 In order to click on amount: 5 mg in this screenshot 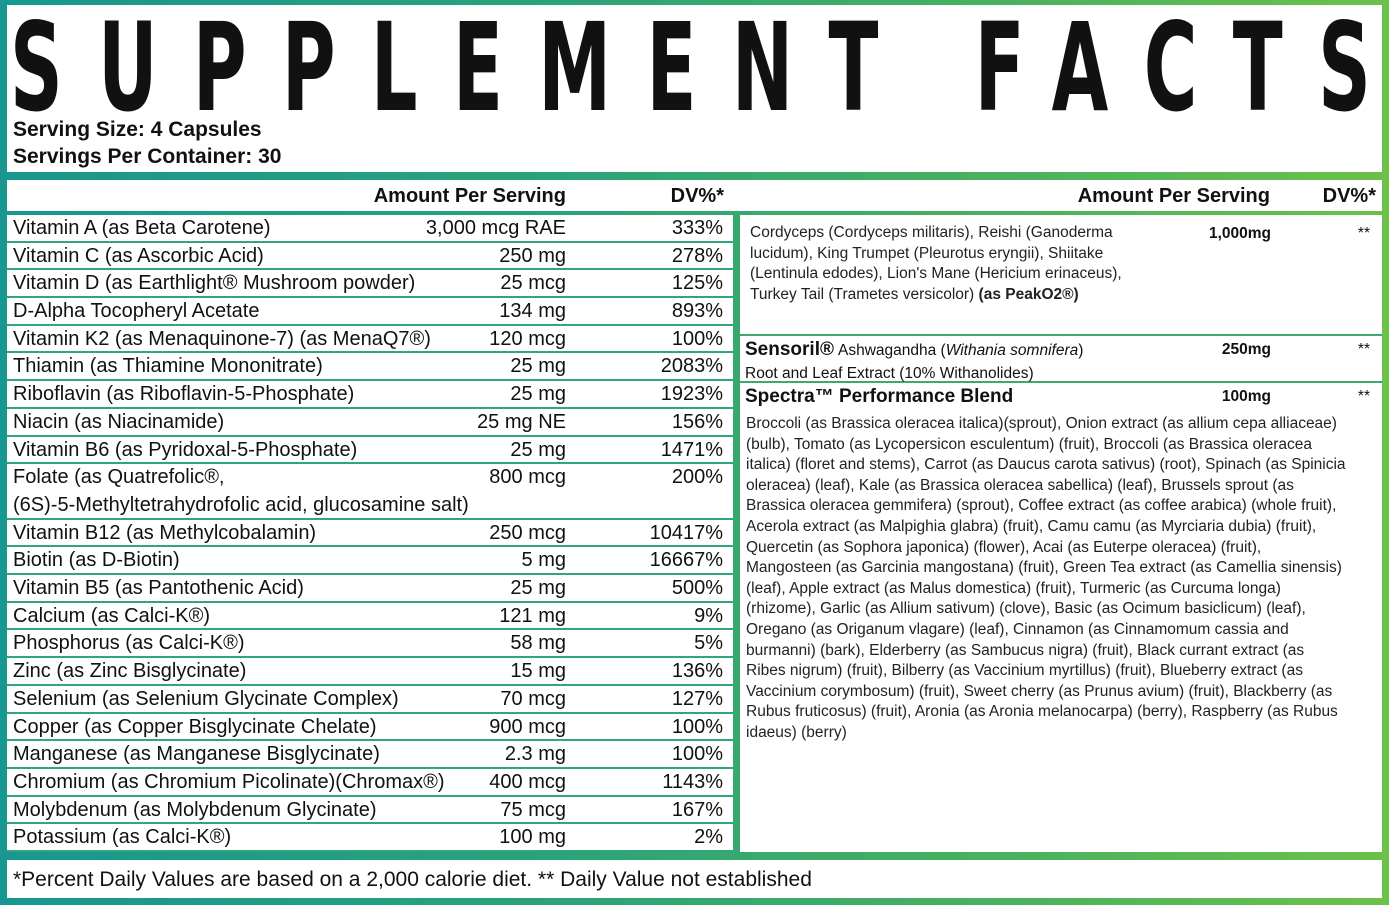, I will do `click(542, 561)`.